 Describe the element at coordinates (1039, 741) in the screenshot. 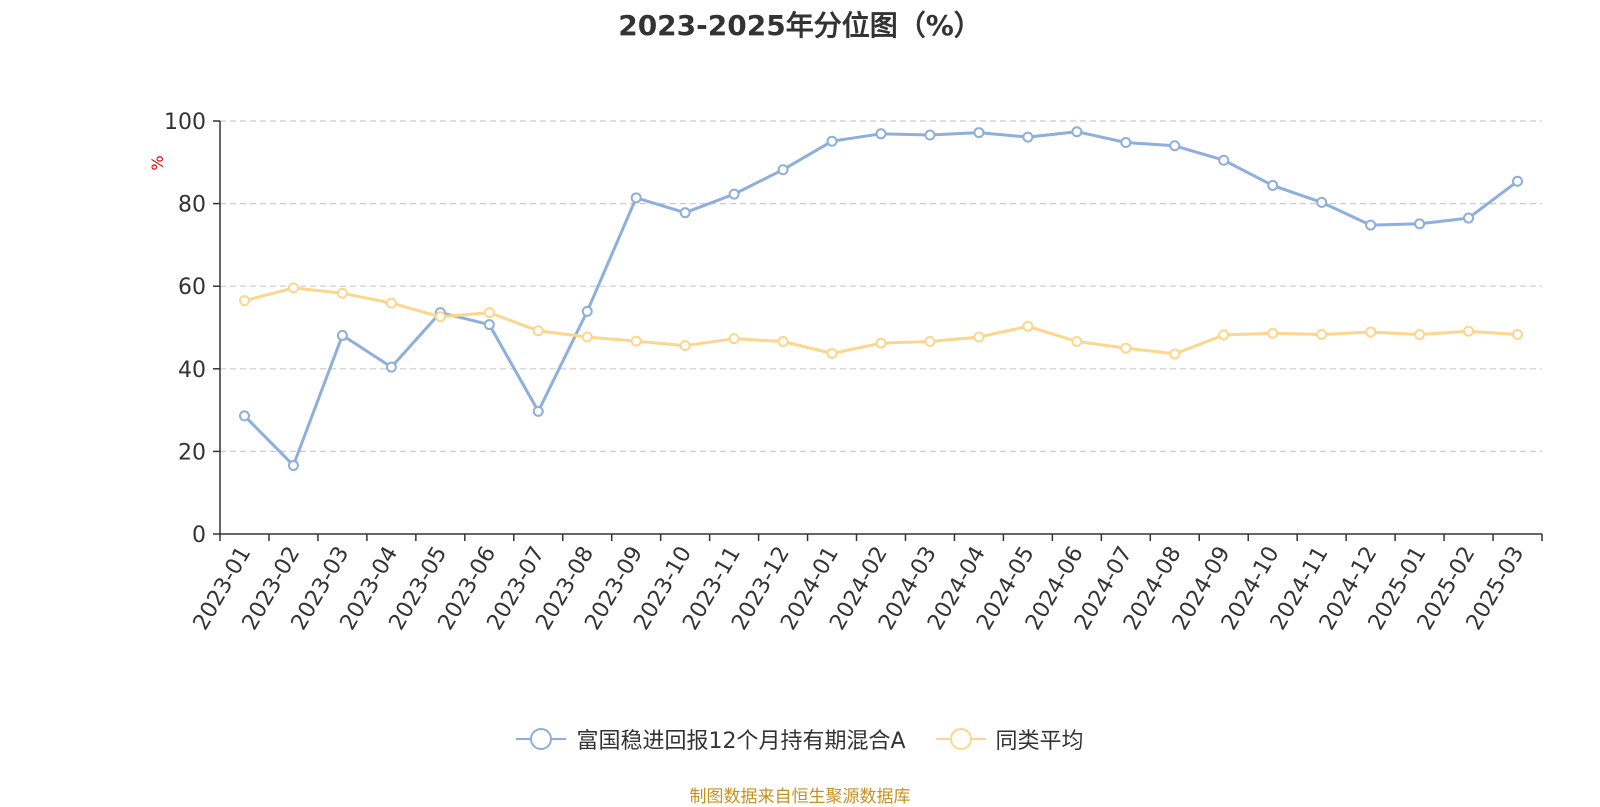

I see `legend-label-average: 同类平均` at that location.